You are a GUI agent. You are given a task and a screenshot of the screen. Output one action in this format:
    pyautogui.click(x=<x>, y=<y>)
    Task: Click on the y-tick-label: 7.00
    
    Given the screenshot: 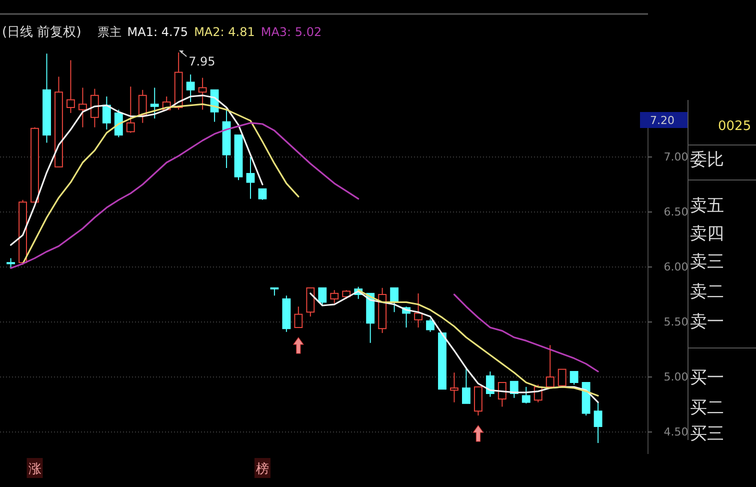 What is the action you would take?
    pyautogui.click(x=676, y=157)
    